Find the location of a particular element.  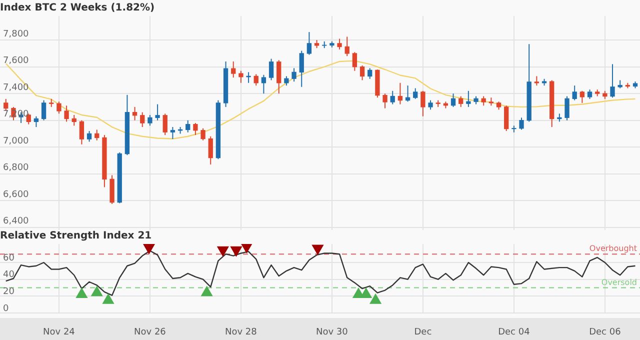

x-tick-label: Dec 04 is located at coordinates (514, 333).